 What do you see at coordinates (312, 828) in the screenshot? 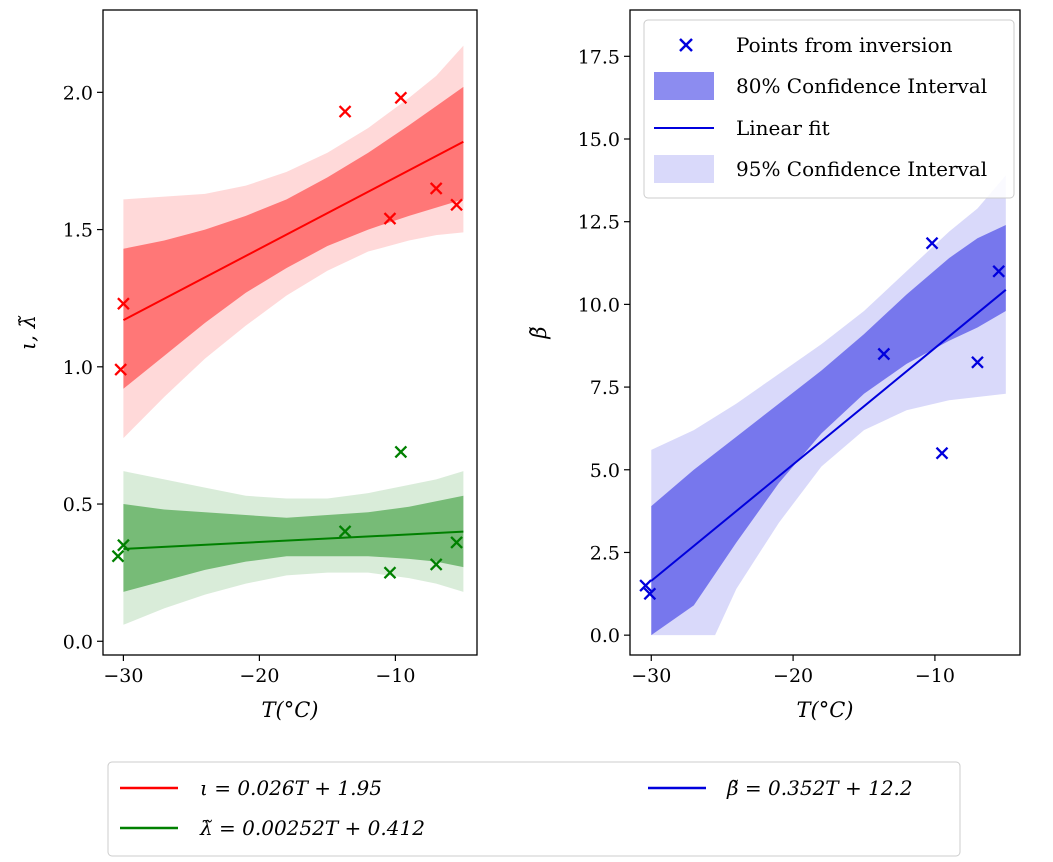
I see `equation-legend-lambda: λ̃ = 0.00252T + 0.412` at bounding box center [312, 828].